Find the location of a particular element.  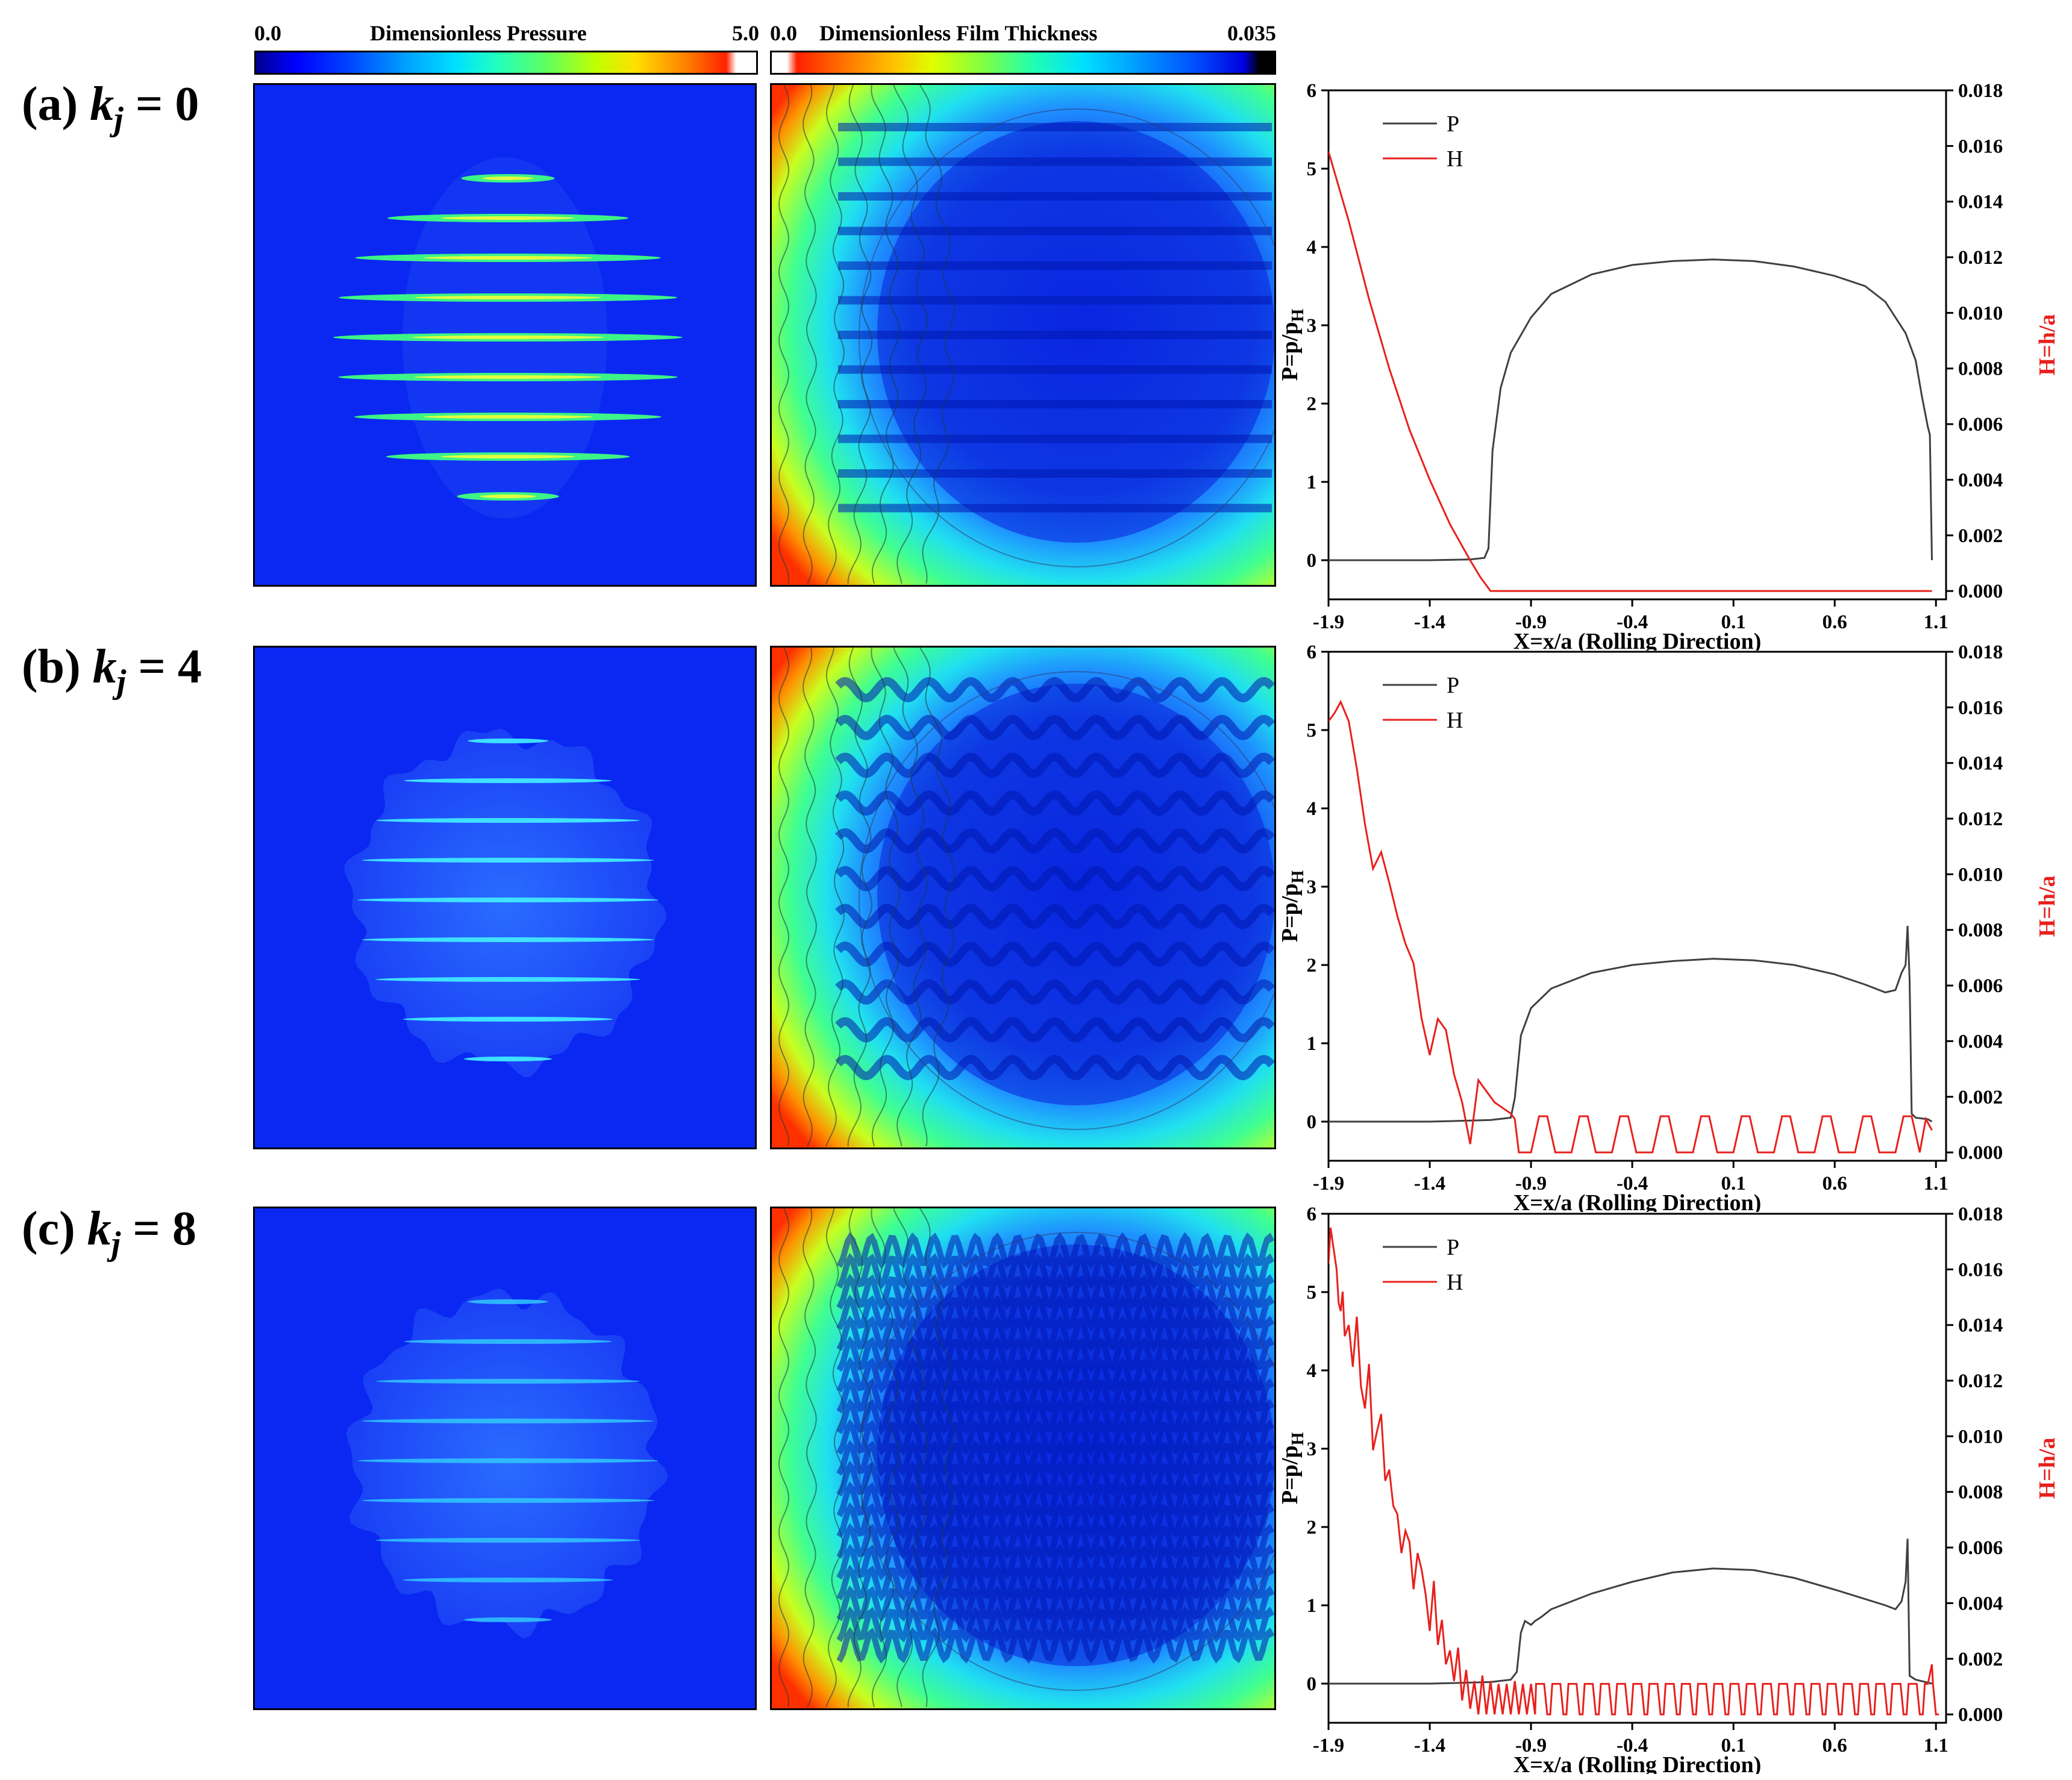

pressure-map-b-svg is located at coordinates (505, 898).